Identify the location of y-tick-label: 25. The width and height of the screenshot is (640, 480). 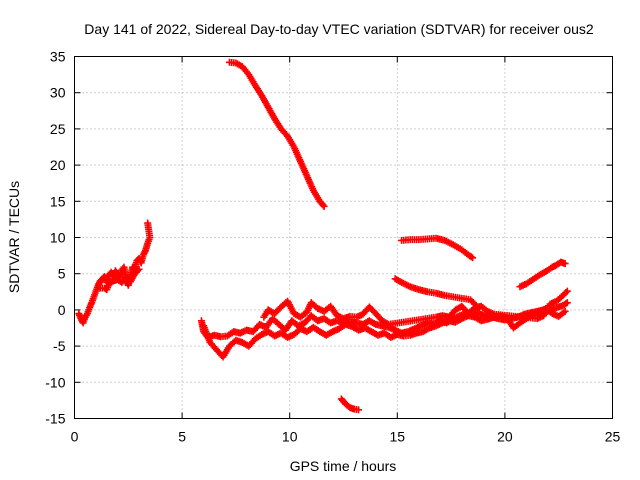
(58, 129).